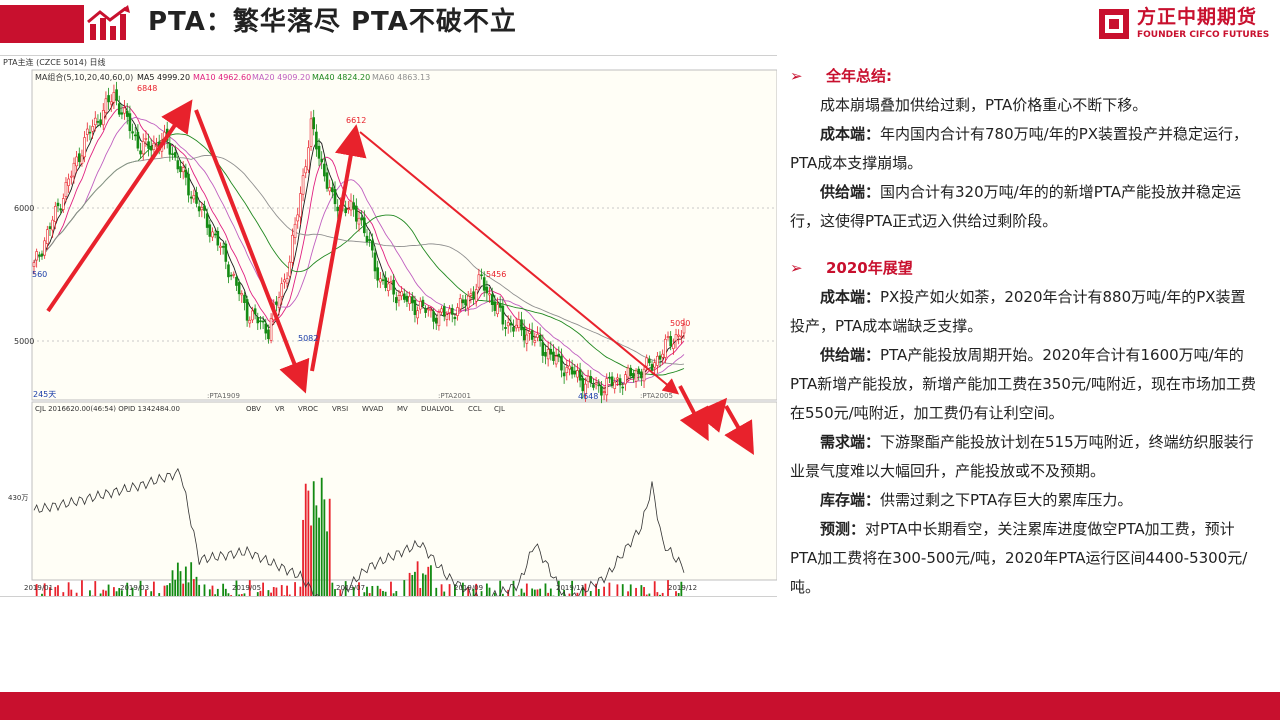 Image resolution: width=1280 pixels, height=720 pixels. Describe the element at coordinates (308, 409) in the screenshot. I see `indicator-vroc: VROC` at that location.